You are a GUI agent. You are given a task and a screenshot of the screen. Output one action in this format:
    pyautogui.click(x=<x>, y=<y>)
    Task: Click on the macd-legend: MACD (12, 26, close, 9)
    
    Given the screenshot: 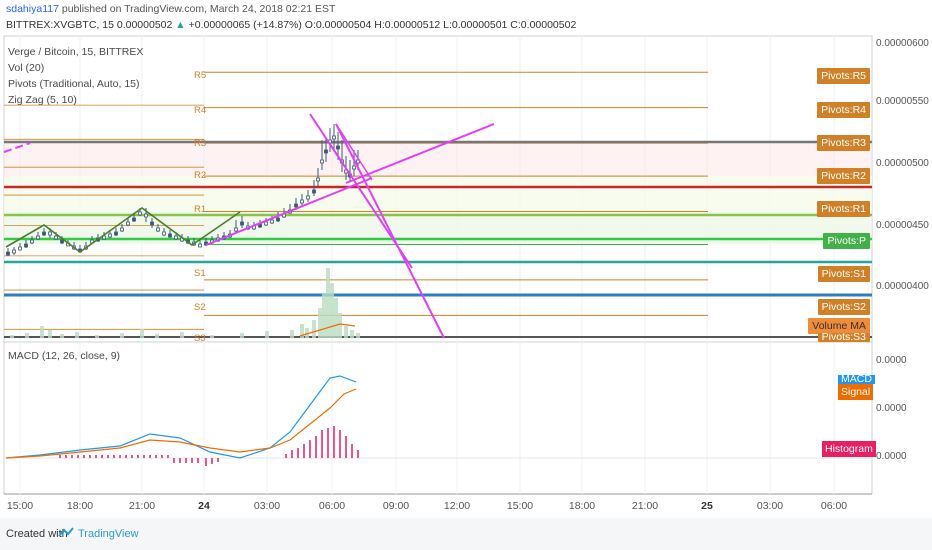 What is the action you would take?
    pyautogui.click(x=64, y=356)
    